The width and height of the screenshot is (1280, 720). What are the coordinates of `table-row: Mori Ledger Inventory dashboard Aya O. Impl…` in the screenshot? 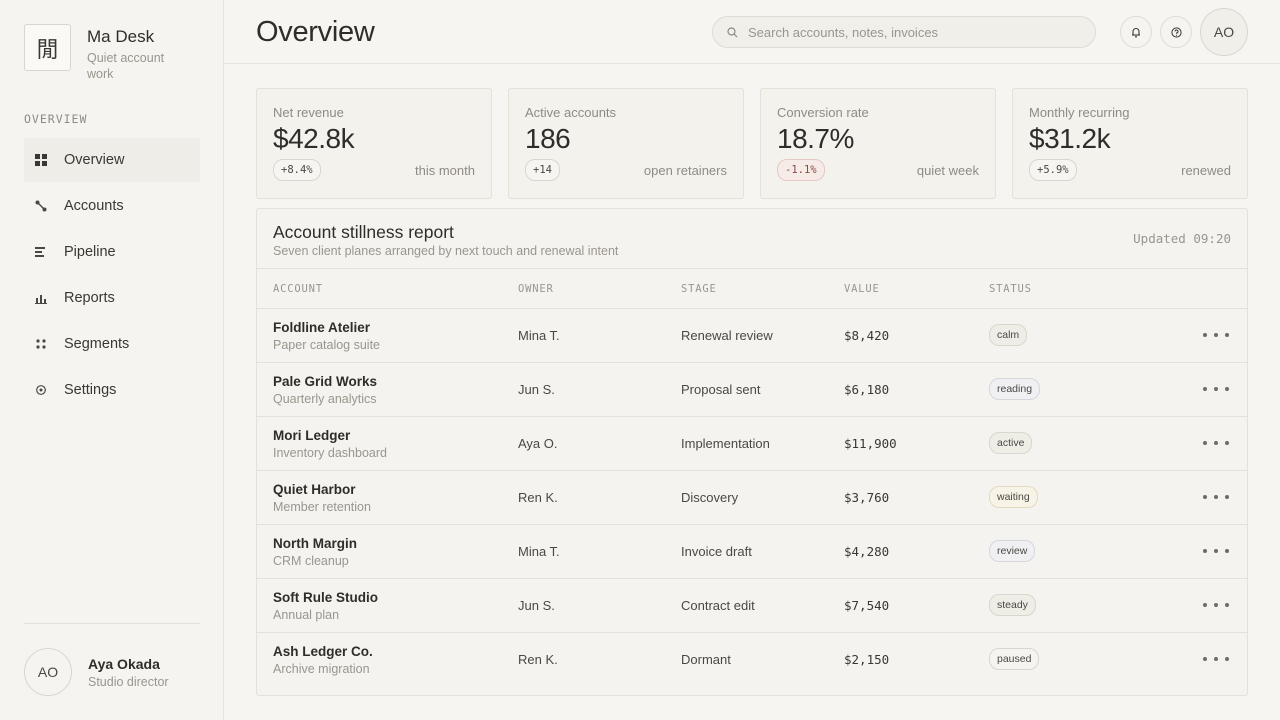 It's located at (752, 444).